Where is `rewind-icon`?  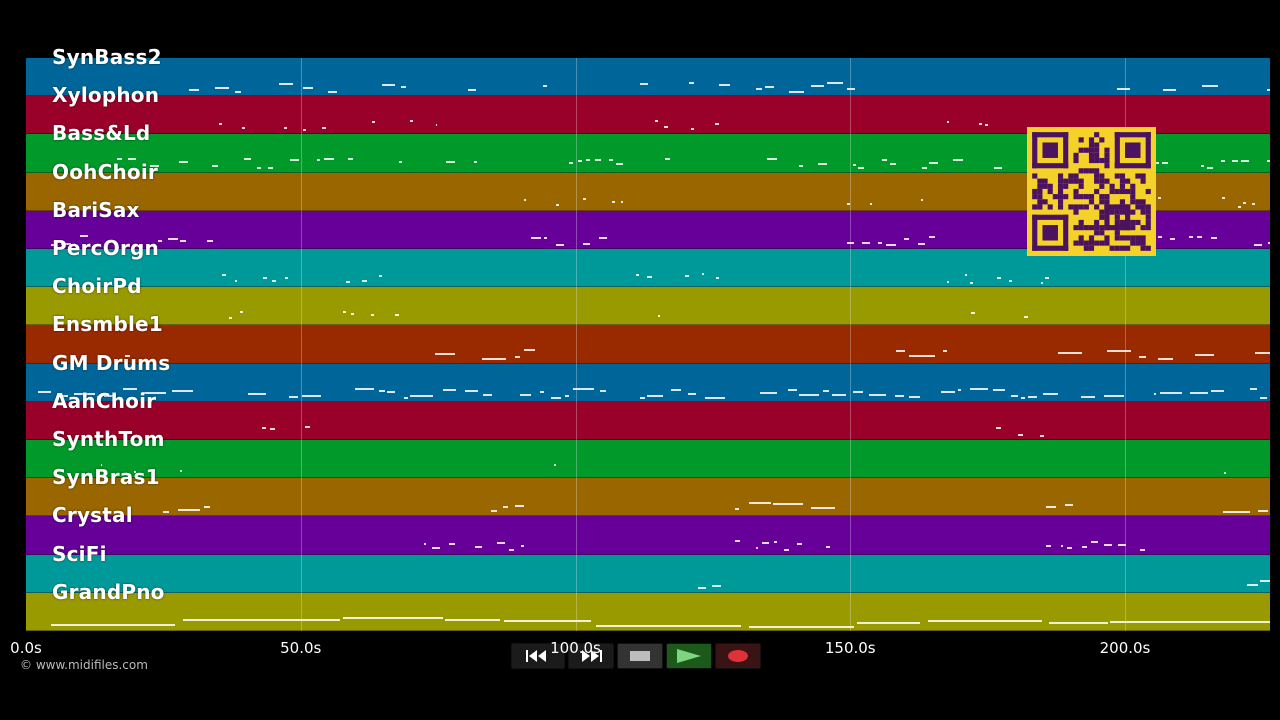 rewind-icon is located at coordinates (536, 656).